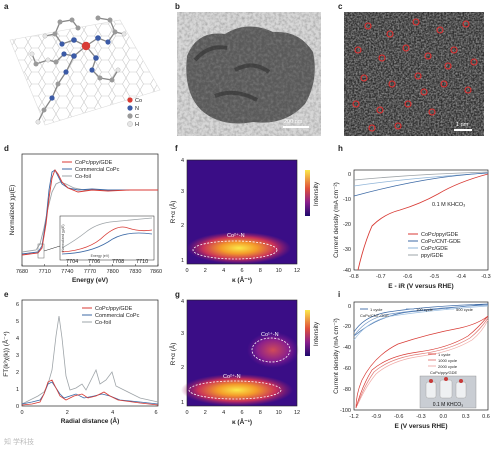 This screenshot has height=449, width=493. I want to click on watermark: 知 学科技, so click(19, 442).